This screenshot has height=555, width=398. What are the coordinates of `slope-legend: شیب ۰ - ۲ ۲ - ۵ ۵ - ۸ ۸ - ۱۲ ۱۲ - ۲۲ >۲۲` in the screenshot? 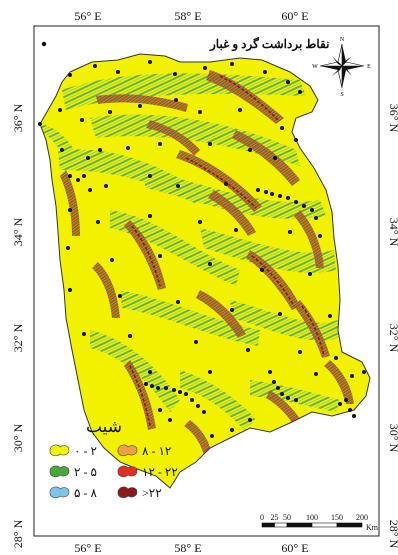 It's located at (113, 458).